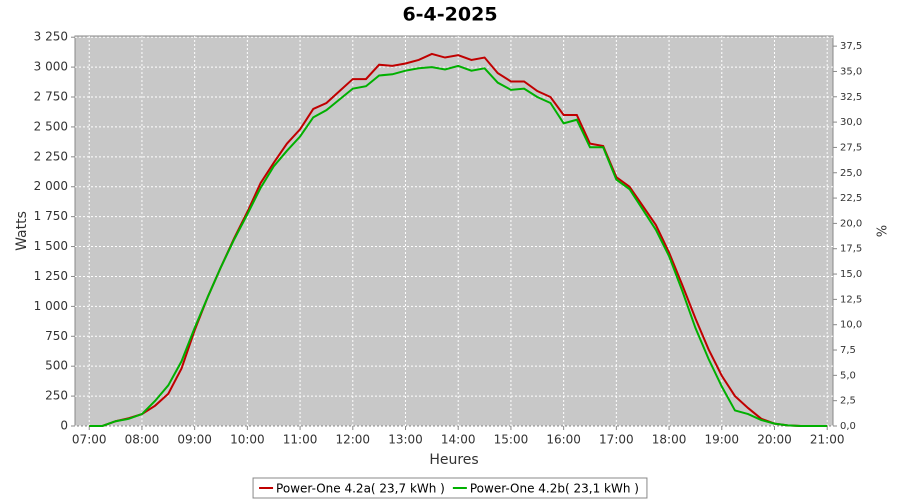 This screenshot has height=500, width=900. Describe the element at coordinates (721, 440) in the screenshot. I see `x-tick-label: 19:00` at that location.